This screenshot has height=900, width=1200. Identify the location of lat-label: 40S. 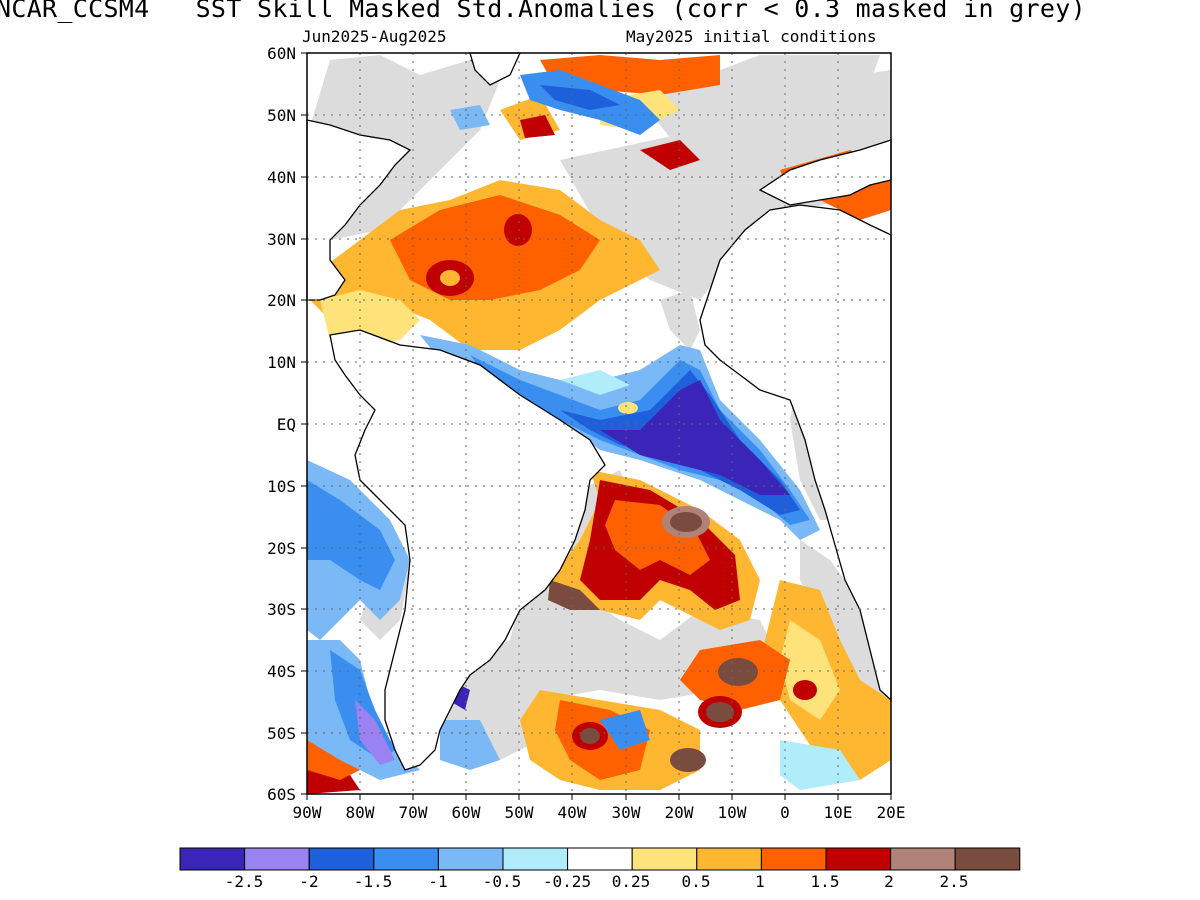
(281, 671).